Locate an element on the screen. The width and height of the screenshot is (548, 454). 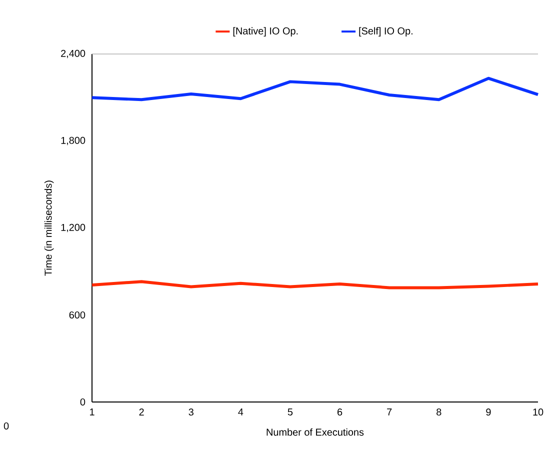
y-tick-label: 2,400 is located at coordinates (73, 54).